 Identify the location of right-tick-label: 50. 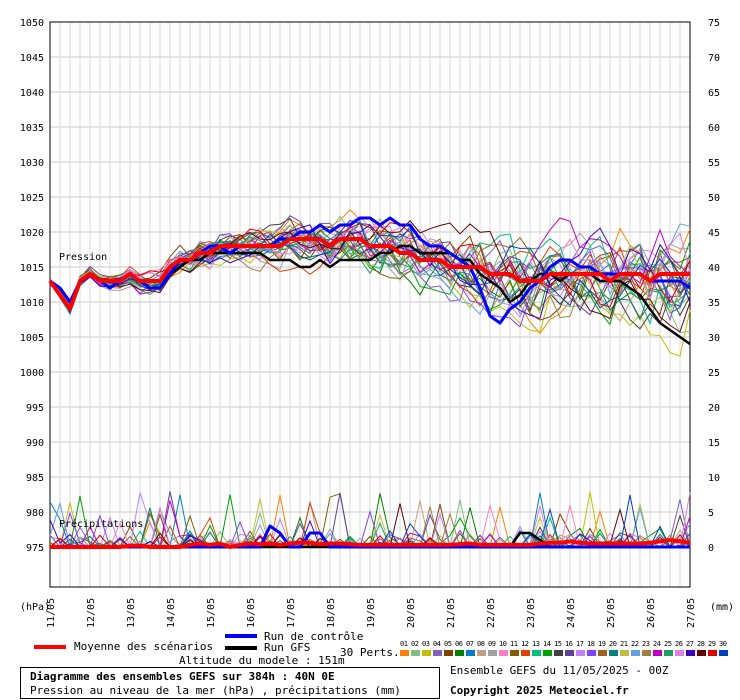
(714, 198).